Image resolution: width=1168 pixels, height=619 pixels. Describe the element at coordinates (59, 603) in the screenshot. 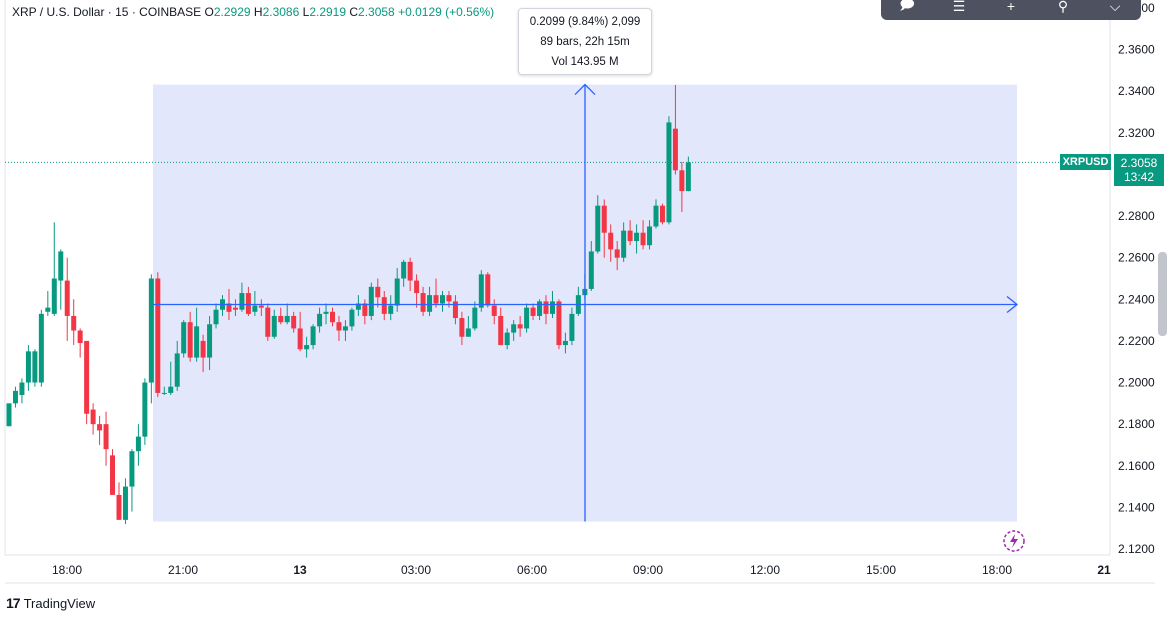

I see `tradingview-brand: TradingView` at that location.